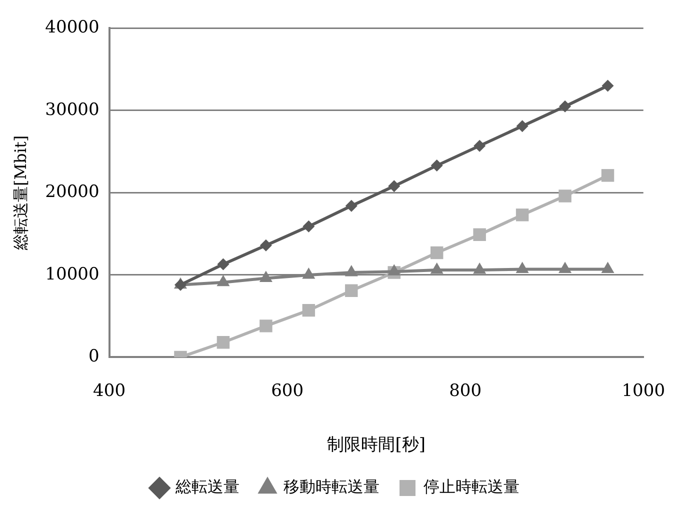 This screenshot has height=514, width=691. What do you see at coordinates (472, 486) in the screenshot?
I see `legend-label: 停止時転送量` at bounding box center [472, 486].